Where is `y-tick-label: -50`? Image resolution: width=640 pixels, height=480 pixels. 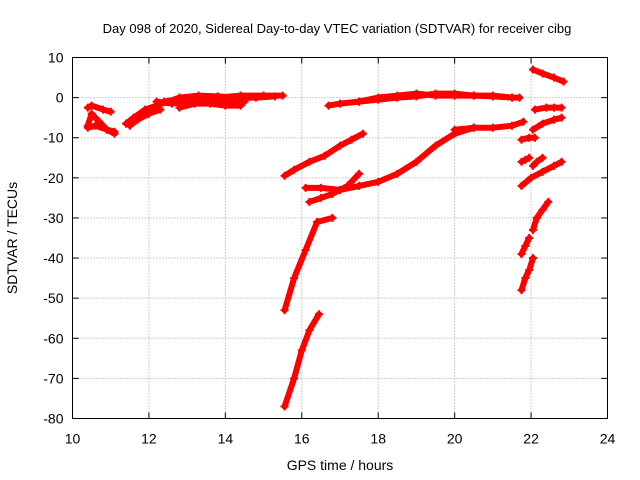
y-tick-label: -50 is located at coordinates (53, 298).